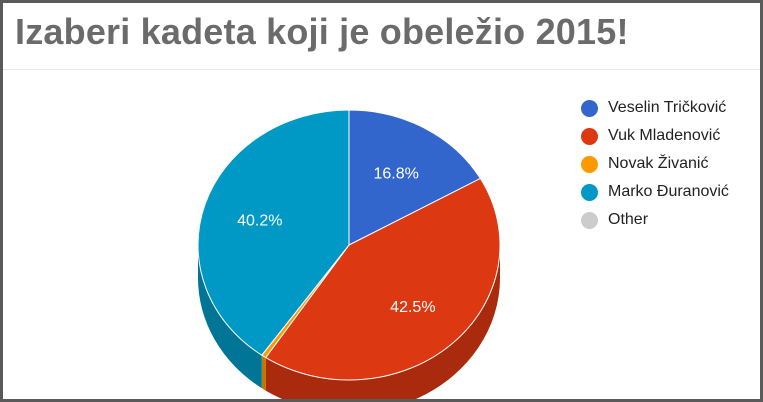 Image resolution: width=763 pixels, height=402 pixels. I want to click on legend-item-marko-uranovic: Marko Đuranović, so click(668, 192).